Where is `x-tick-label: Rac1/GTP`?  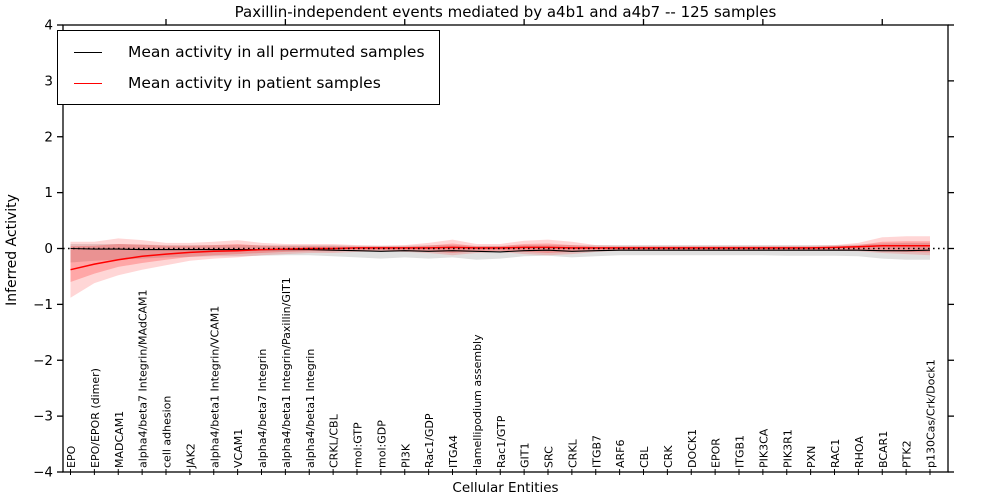 x-tick-label: Rac1/GTP is located at coordinates (501, 441).